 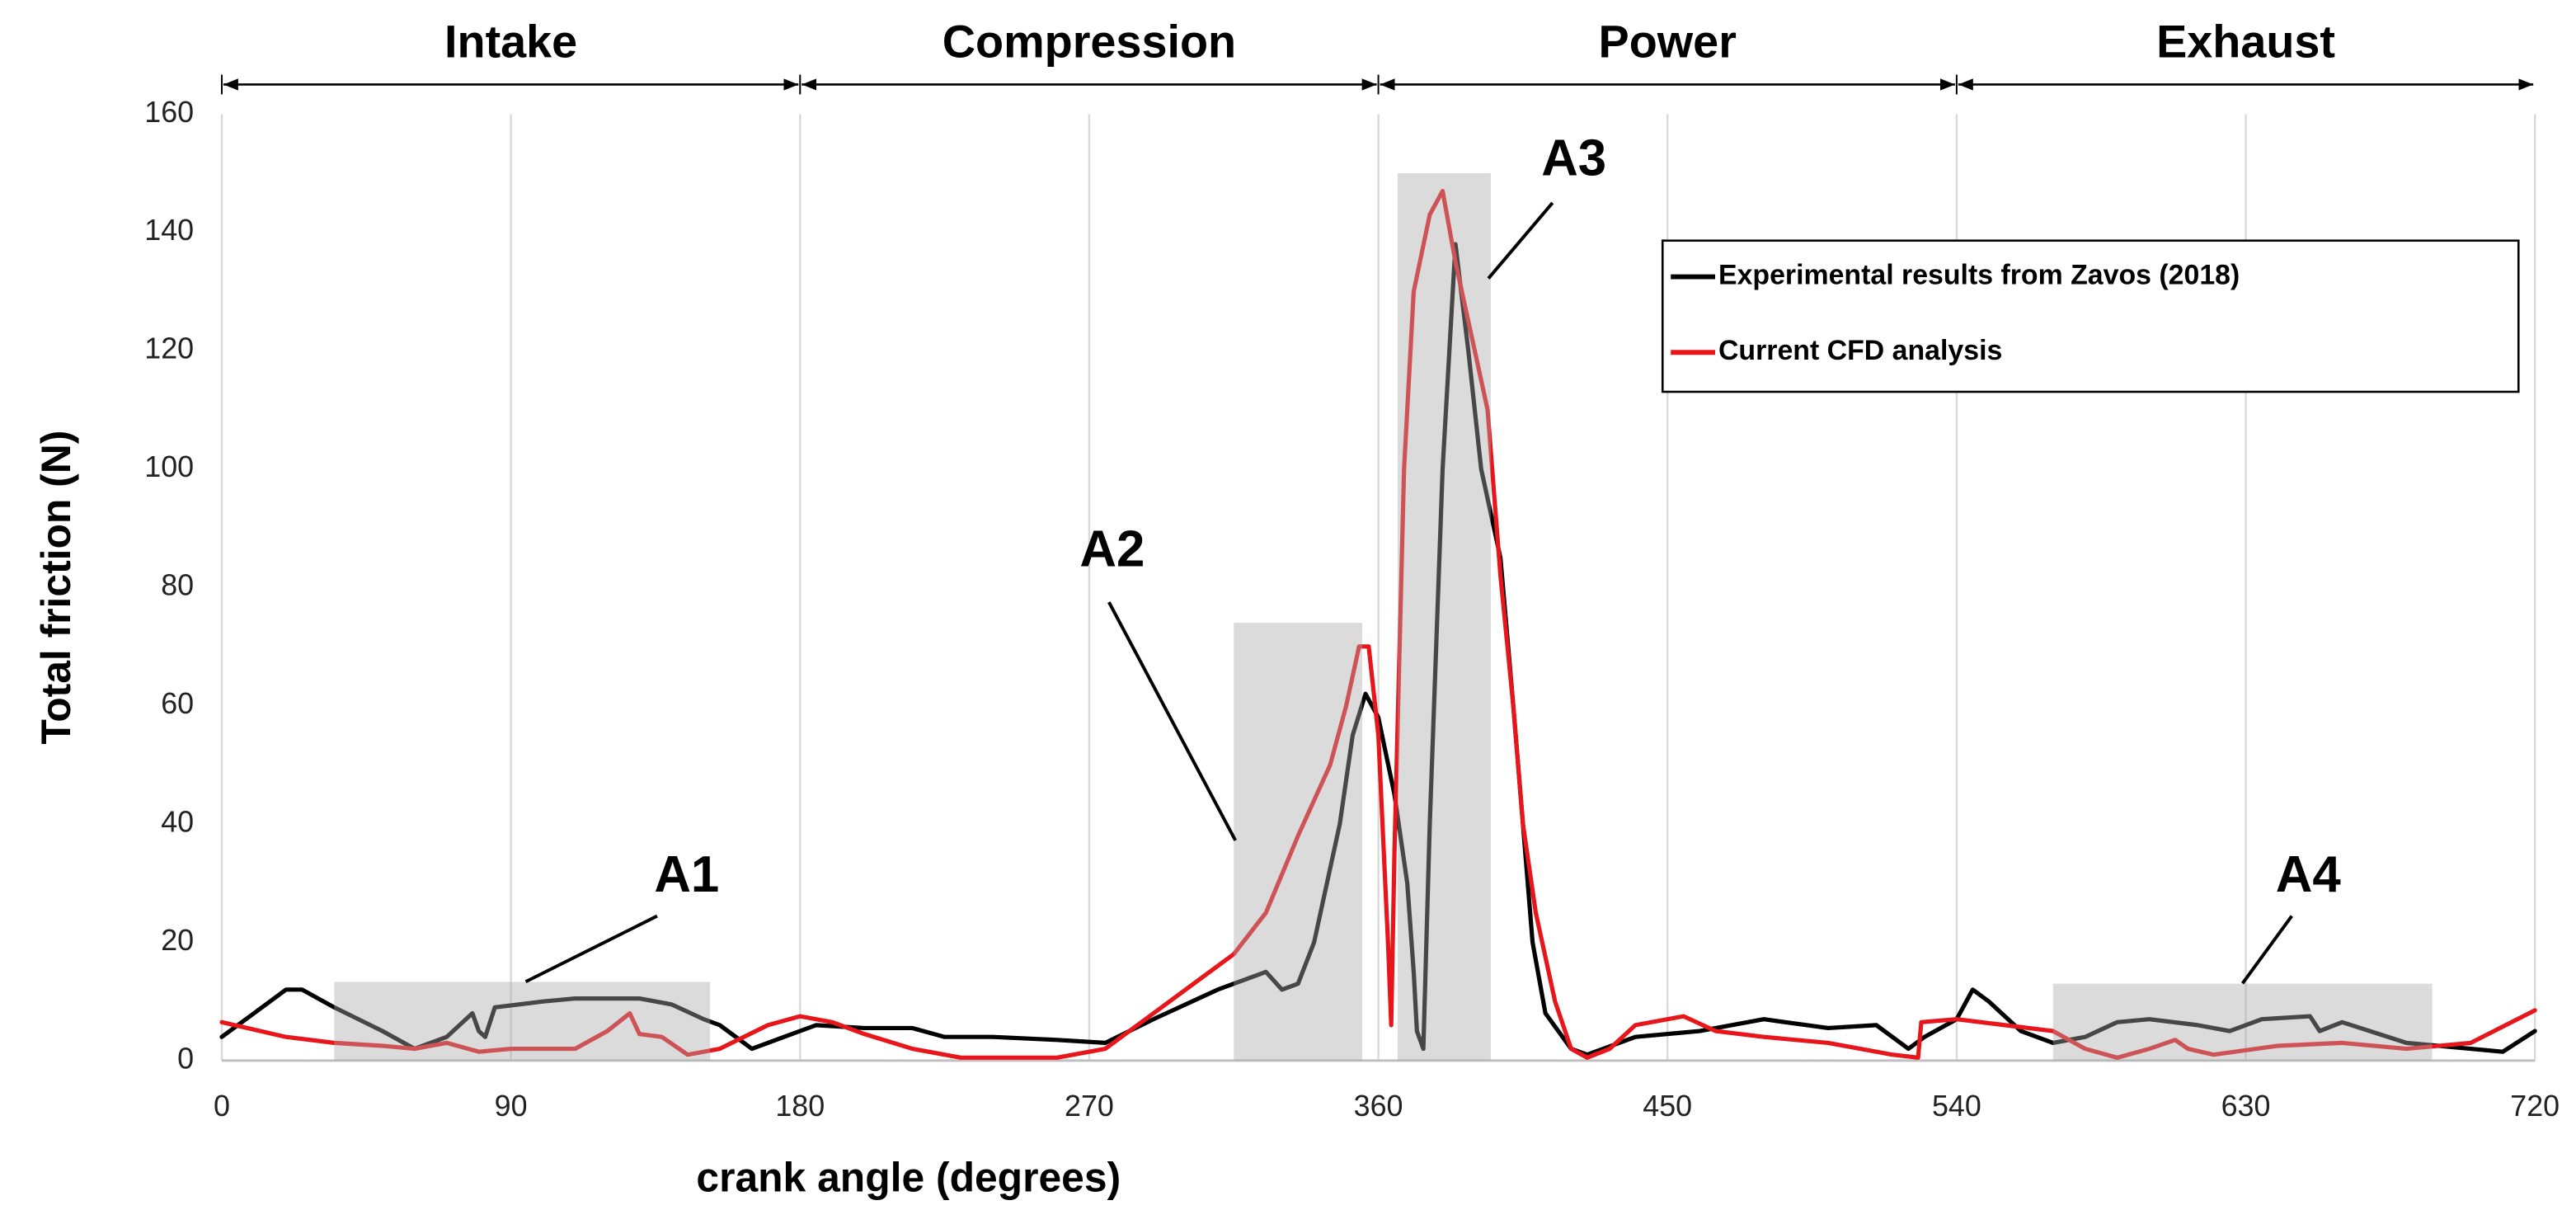 What do you see at coordinates (169, 348) in the screenshot?
I see `y-tick-label: 120` at bounding box center [169, 348].